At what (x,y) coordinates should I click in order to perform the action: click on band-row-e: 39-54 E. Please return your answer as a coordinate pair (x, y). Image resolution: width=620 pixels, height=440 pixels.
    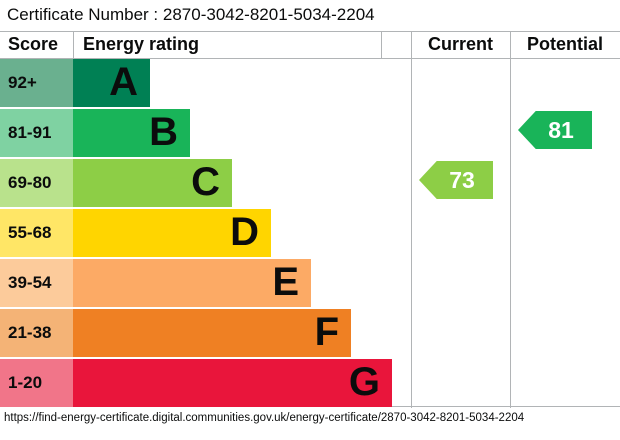
    Looking at the image, I should click on (205, 284).